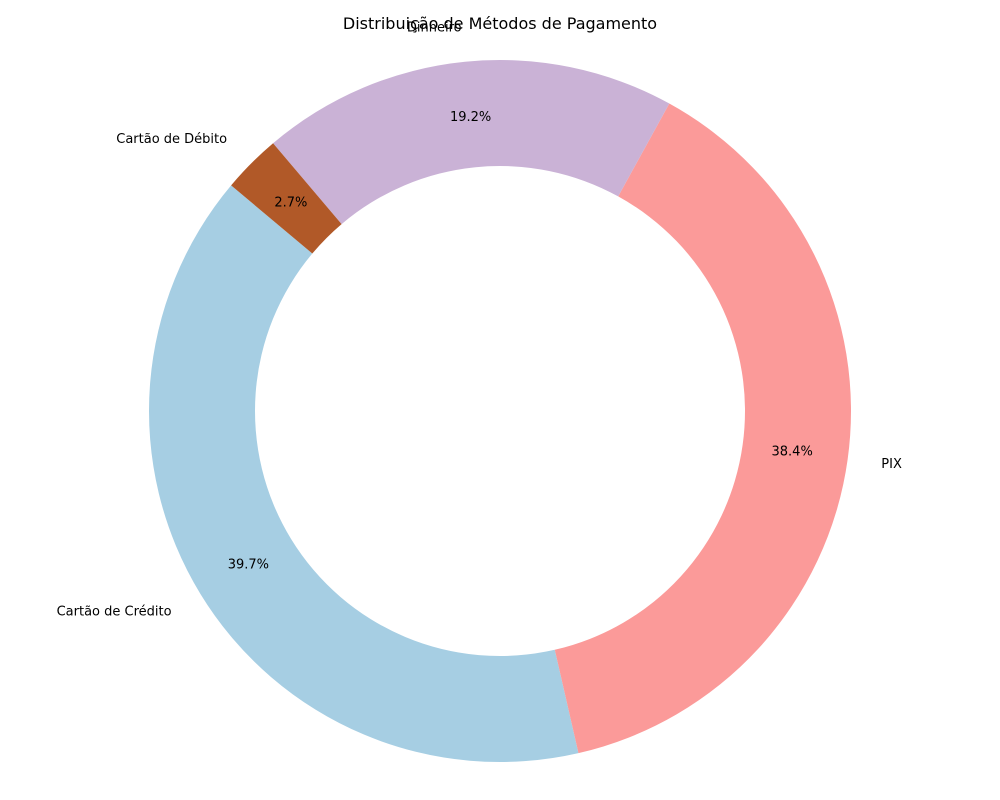  Describe the element at coordinates (470, 117) in the screenshot. I see `pct-label-2: 19.2%` at that location.